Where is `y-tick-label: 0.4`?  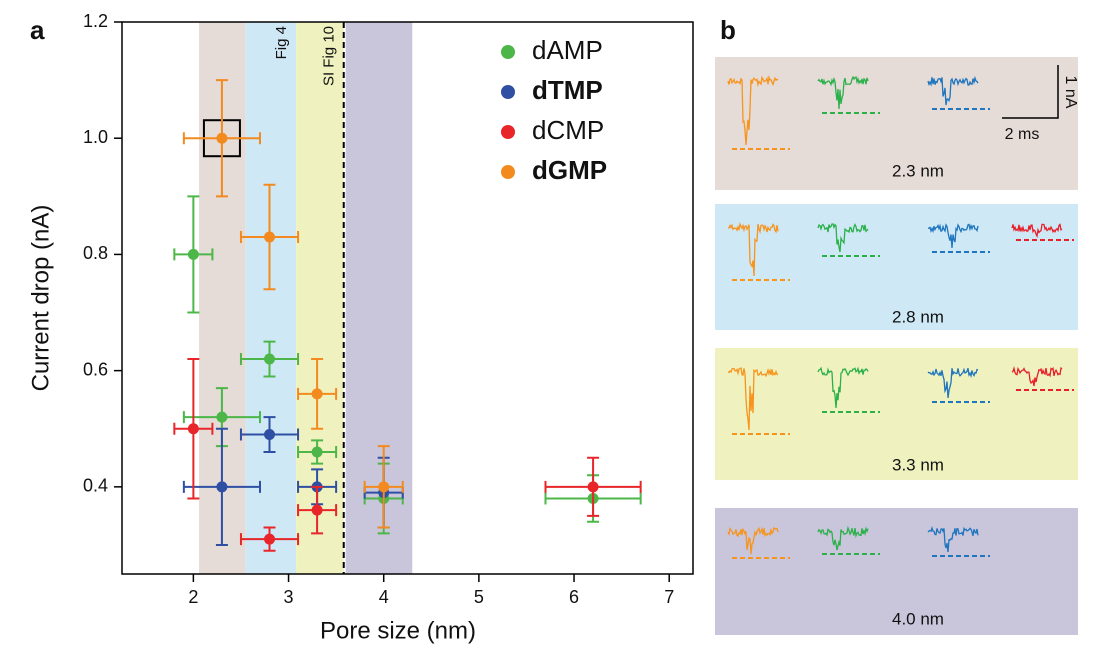
y-tick-label: 0.4 is located at coordinates (95, 486).